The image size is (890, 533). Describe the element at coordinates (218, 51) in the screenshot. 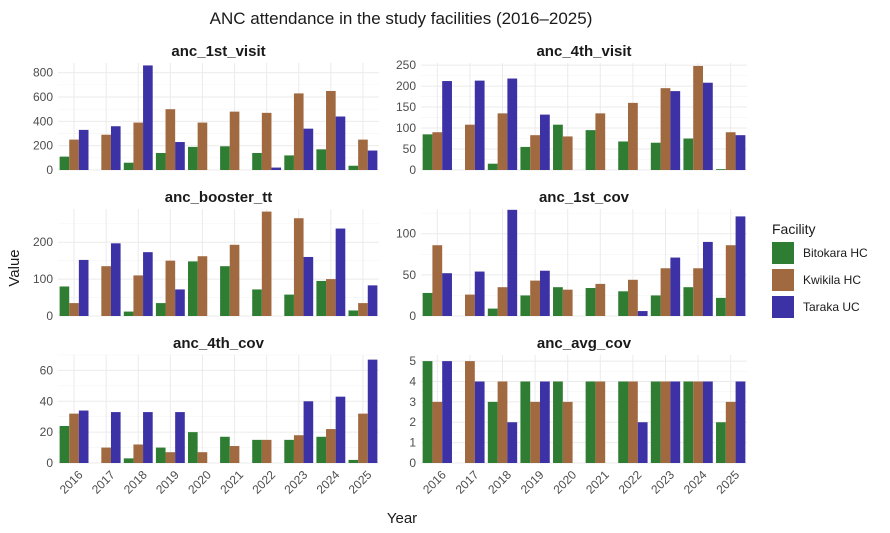

I see `panel-title: anc_1st_visit` at that location.